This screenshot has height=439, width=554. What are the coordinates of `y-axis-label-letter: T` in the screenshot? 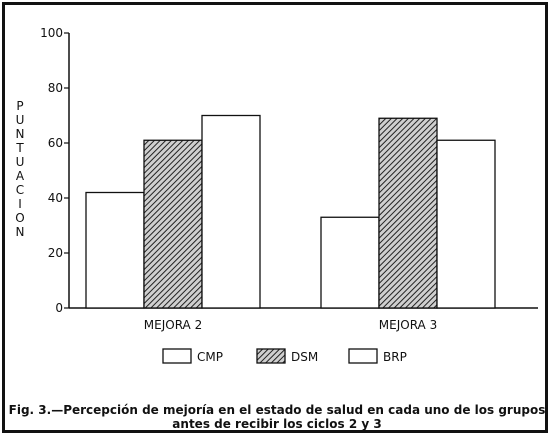 It's located at (19, 148).